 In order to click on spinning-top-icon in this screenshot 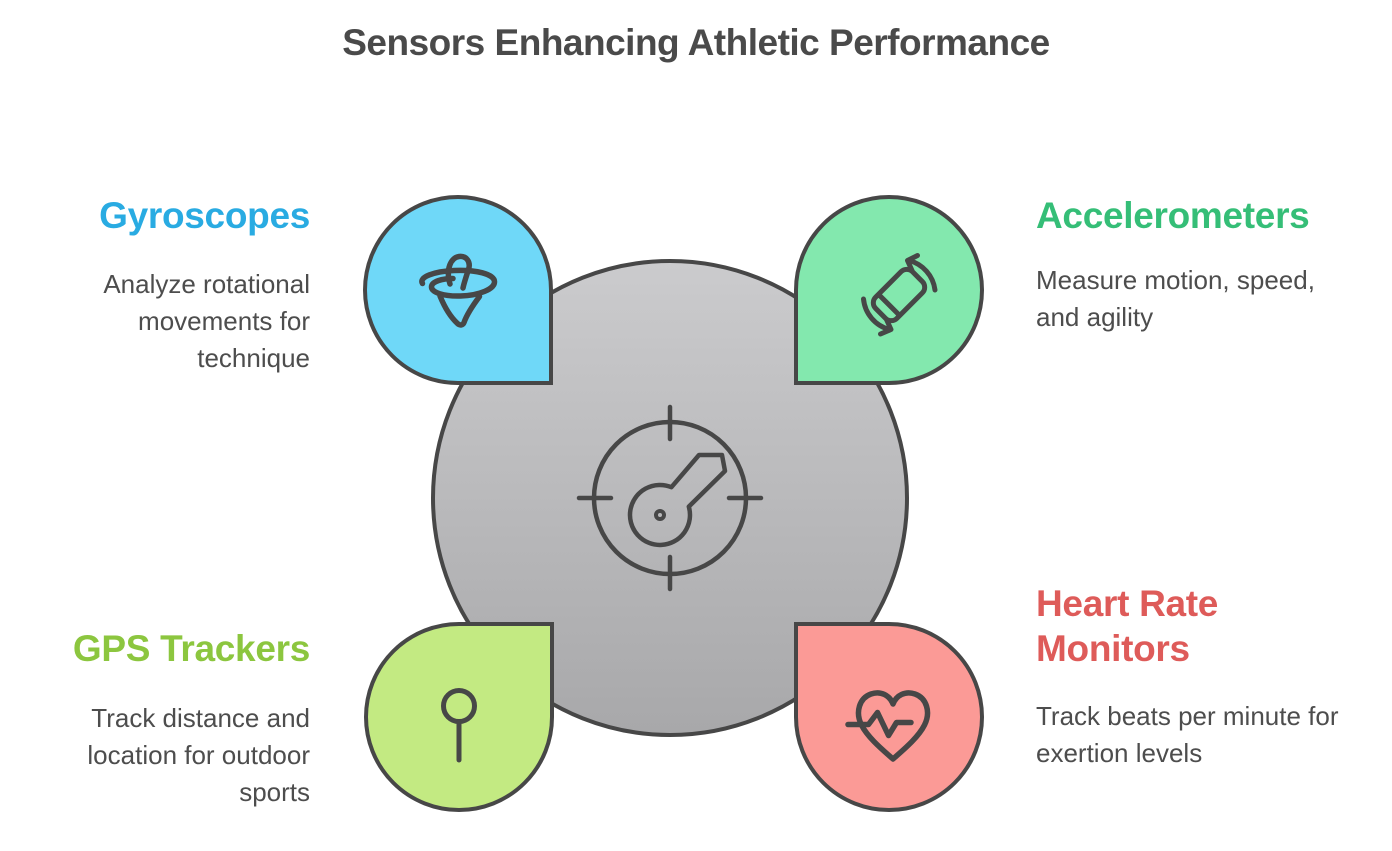, I will do `click(458, 290)`.